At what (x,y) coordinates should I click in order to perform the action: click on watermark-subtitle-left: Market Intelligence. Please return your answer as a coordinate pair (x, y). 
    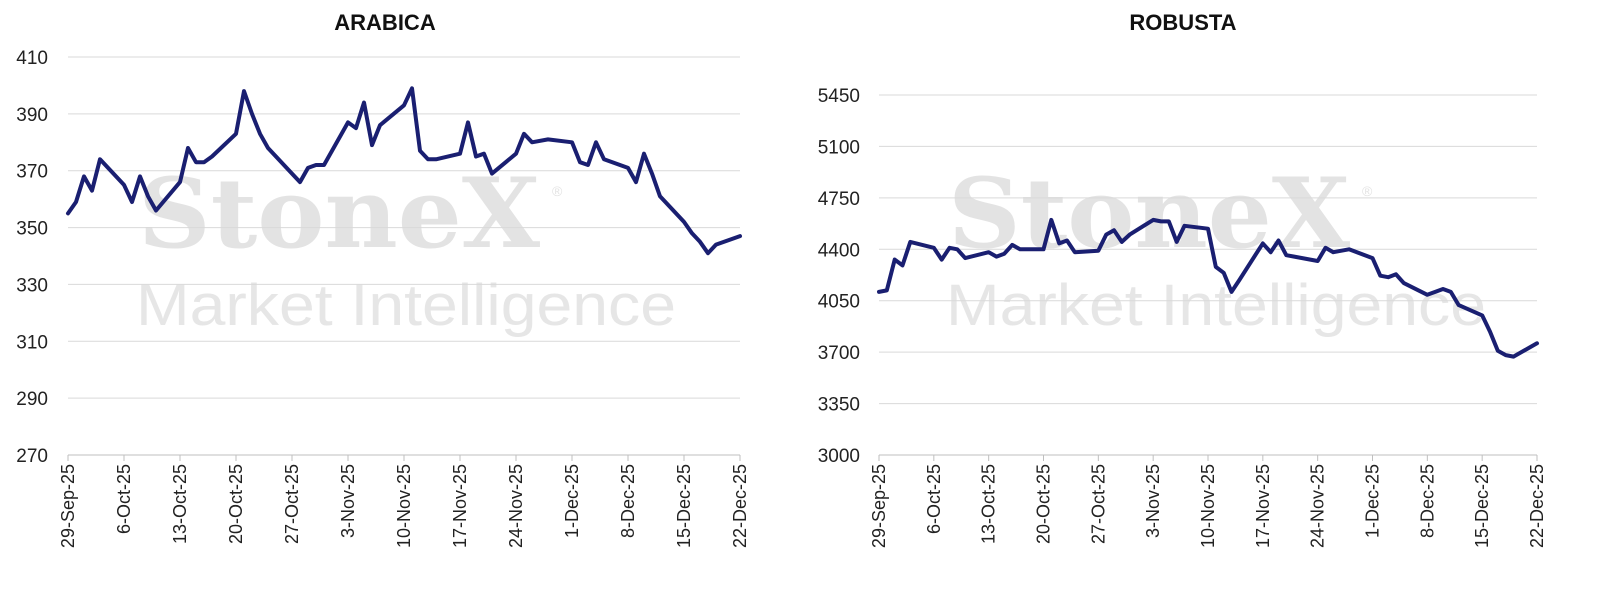
    Looking at the image, I should click on (406, 305).